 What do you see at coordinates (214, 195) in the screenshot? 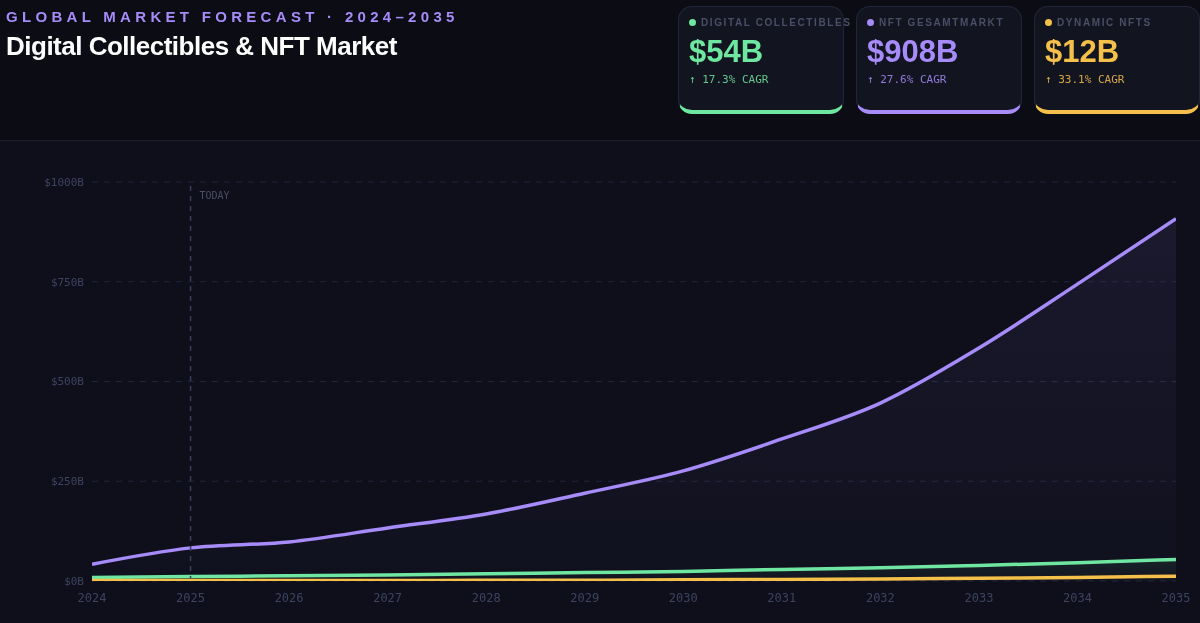
I see `ref-line-label: TODAY` at bounding box center [214, 195].